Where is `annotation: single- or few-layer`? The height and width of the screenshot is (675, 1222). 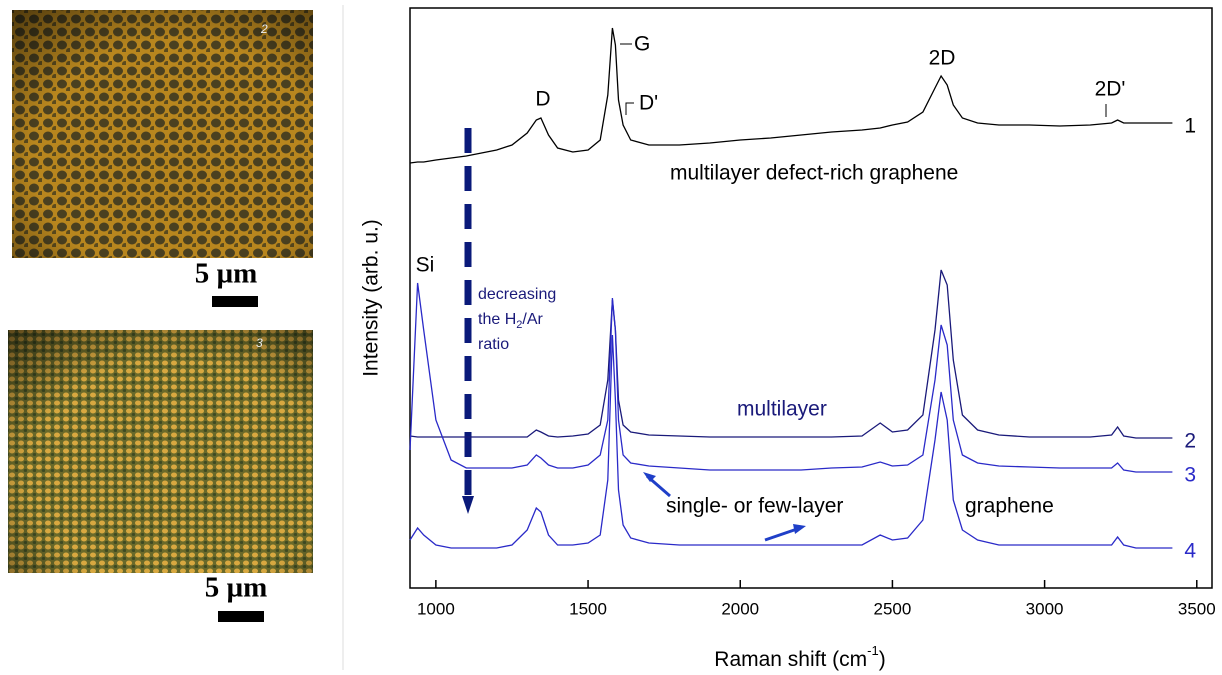
annotation: single- or few-layer is located at coordinates (754, 506).